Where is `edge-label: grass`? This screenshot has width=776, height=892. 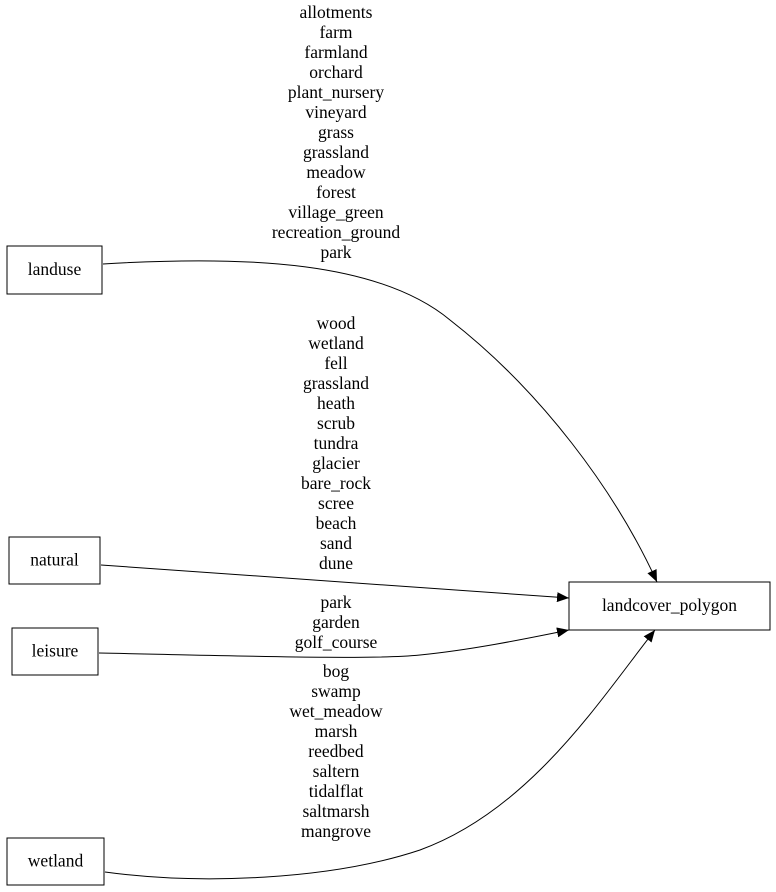
edge-label: grass is located at coordinates (336, 132).